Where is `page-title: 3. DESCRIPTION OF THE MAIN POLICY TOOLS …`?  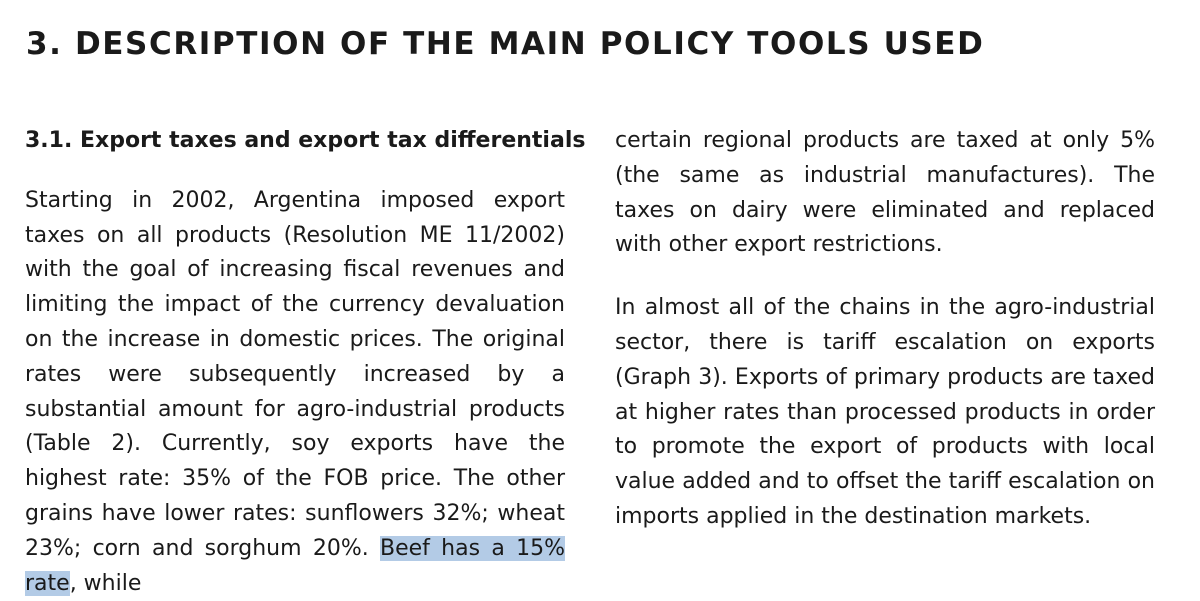 page-title: 3. DESCRIPTION OF THE MAIN POLICY TOOLS … is located at coordinates (505, 44).